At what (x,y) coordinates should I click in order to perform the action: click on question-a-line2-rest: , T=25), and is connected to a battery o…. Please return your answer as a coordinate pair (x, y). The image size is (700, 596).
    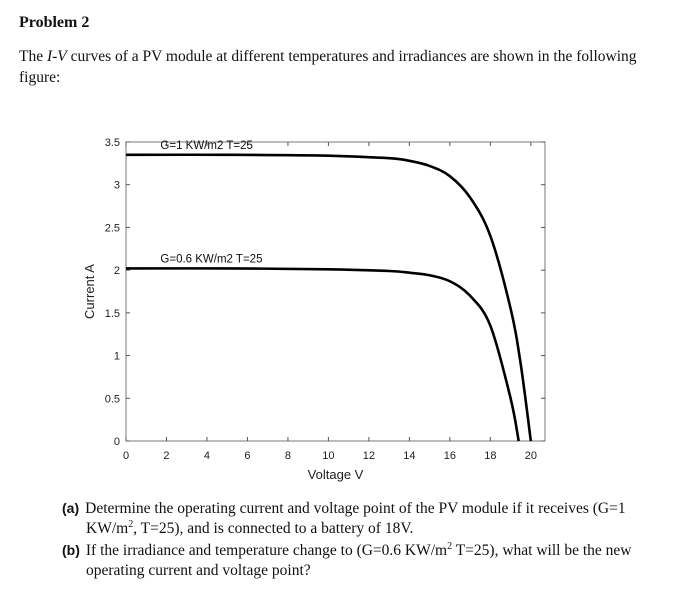
    Looking at the image, I should click on (273, 528).